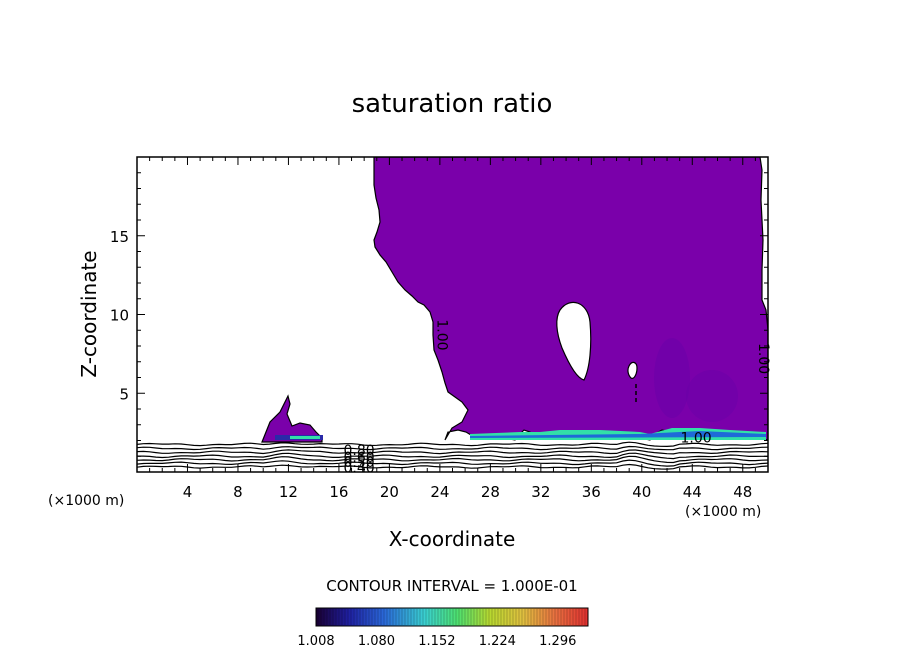  I want to click on x-unit-left: (×1000 m), so click(86, 501).